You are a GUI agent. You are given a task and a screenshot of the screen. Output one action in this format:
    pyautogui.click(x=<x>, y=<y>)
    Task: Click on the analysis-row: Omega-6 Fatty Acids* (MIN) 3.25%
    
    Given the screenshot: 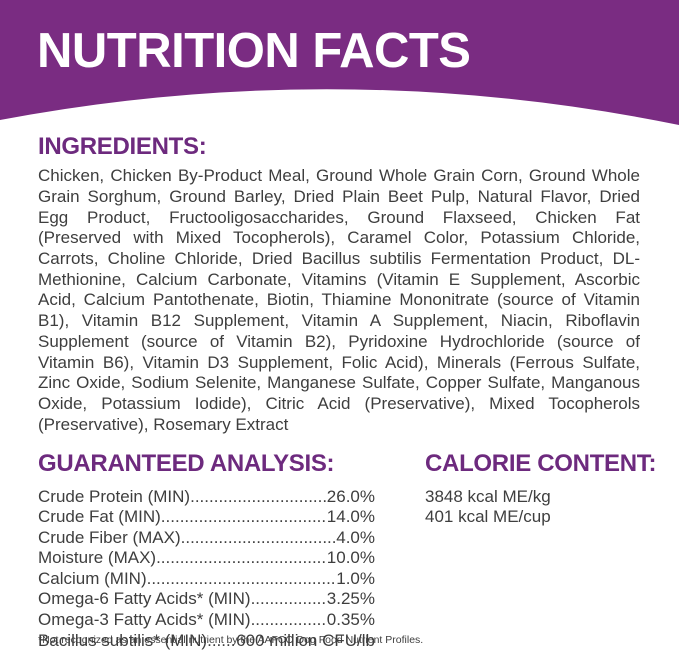 What is the action you would take?
    pyautogui.click(x=206, y=599)
    